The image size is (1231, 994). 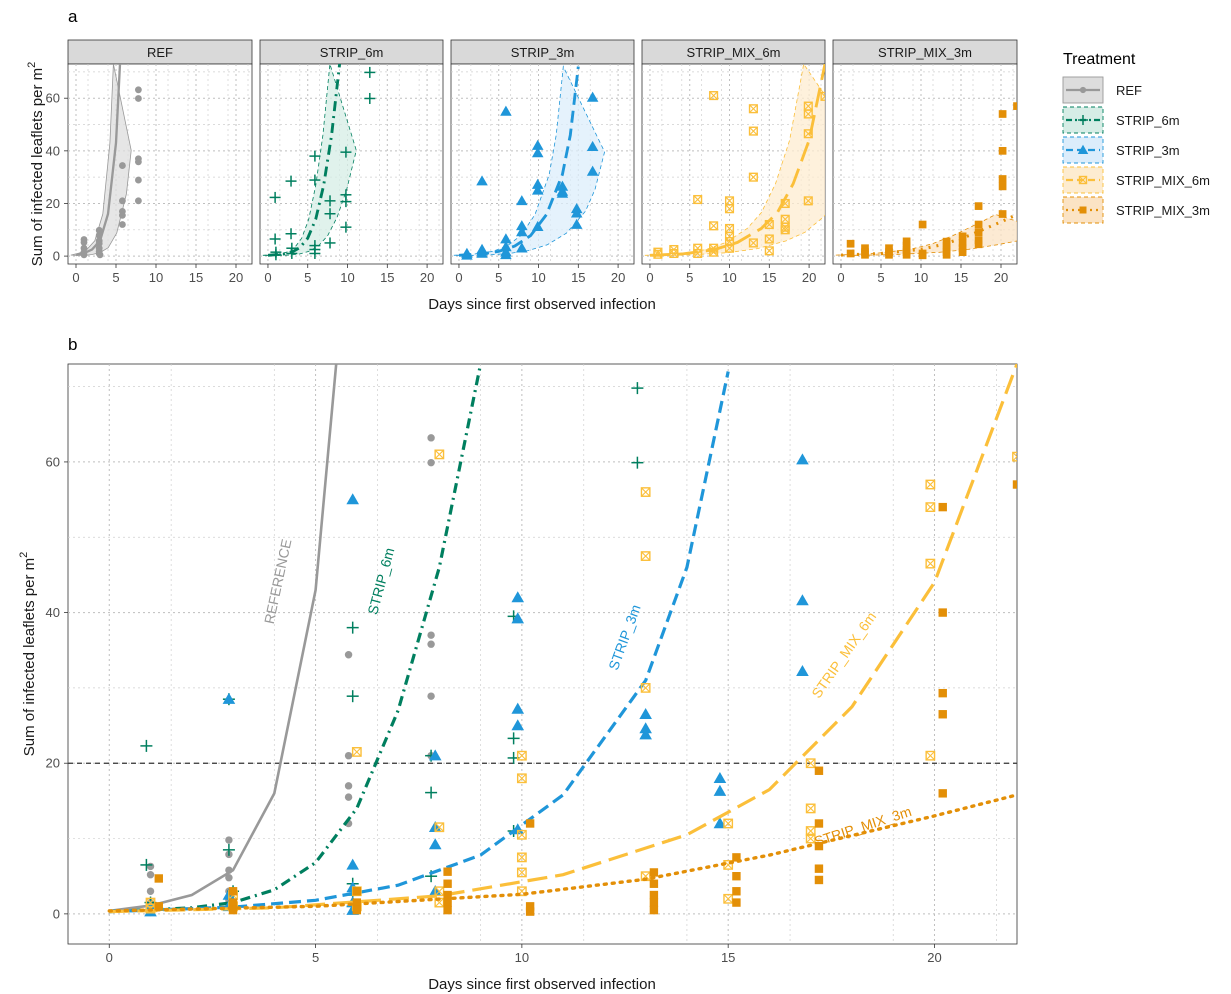 What do you see at coordinates (56, 913) in the screenshot?
I see `panel-b-ytick-label: 0` at bounding box center [56, 913].